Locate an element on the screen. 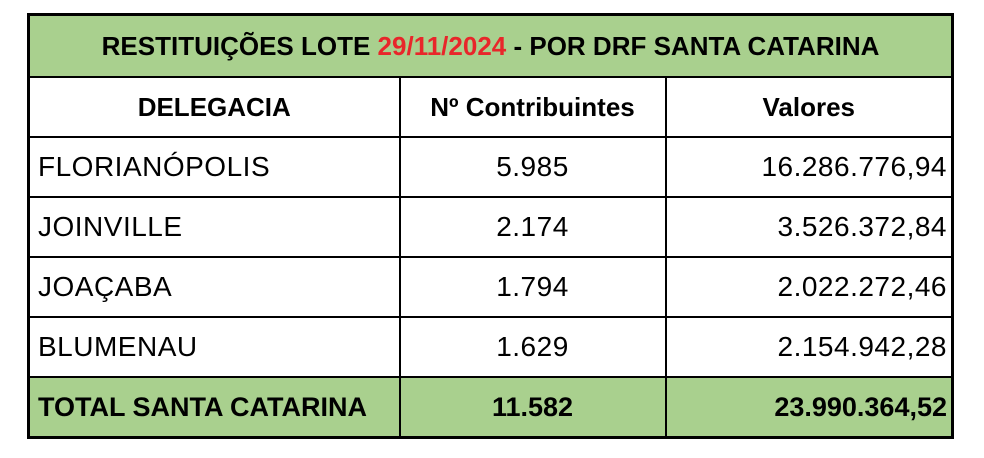 This screenshot has width=984, height=458. title-date: 29/11/2024 is located at coordinates (442, 45).